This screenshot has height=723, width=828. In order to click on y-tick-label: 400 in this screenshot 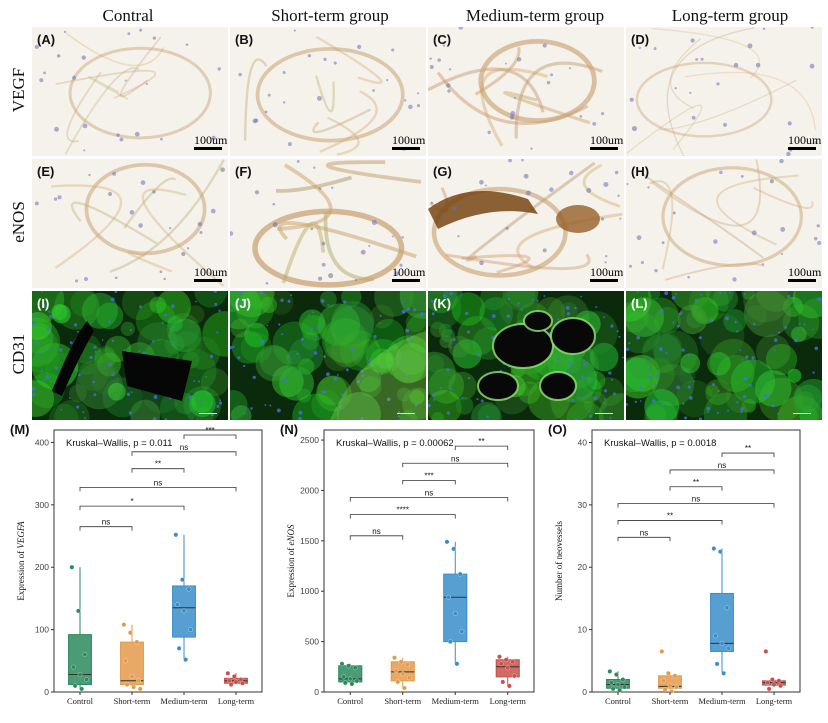, I will do `click(42, 442)`.